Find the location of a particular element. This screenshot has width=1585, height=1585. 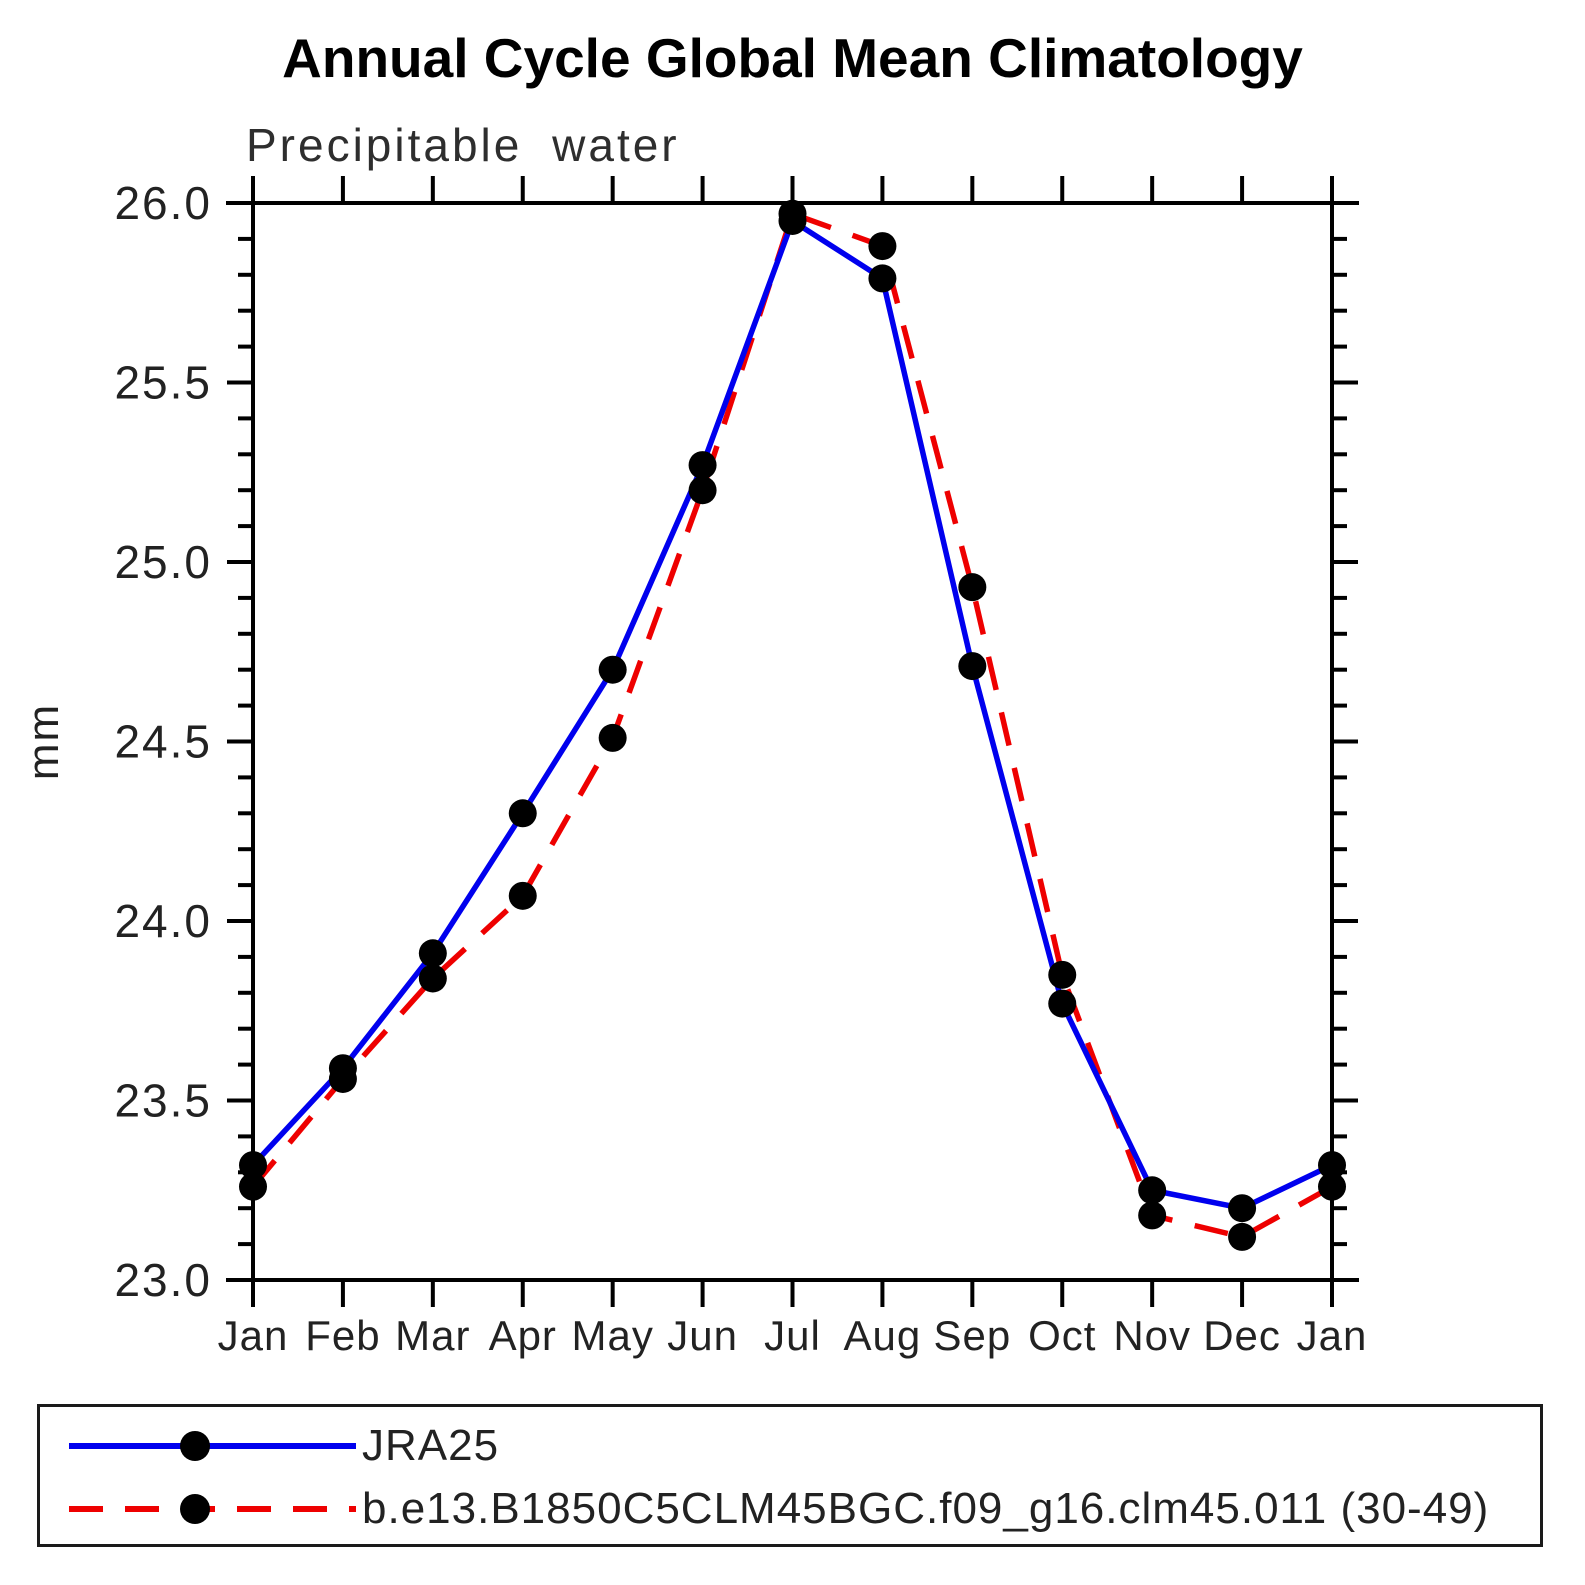

x-tick-label-jul: Jul is located at coordinates (792, 1335).